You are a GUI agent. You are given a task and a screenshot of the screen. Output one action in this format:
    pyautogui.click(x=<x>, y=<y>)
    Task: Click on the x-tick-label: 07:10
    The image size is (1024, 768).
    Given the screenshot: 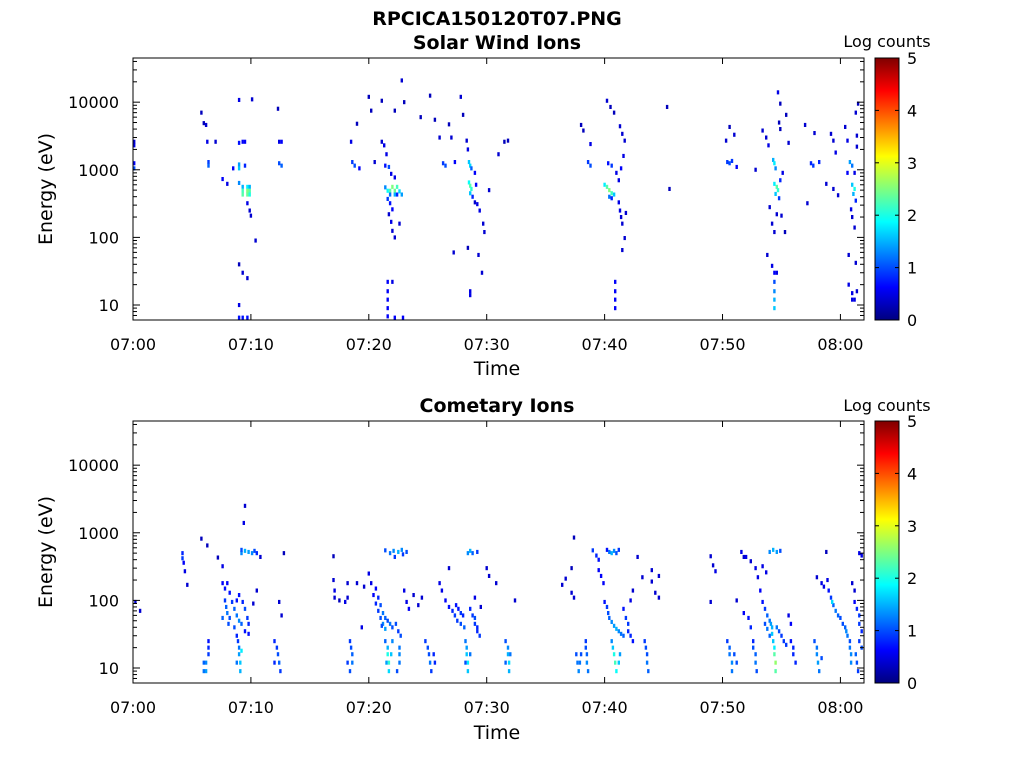 What is the action you would take?
    pyautogui.click(x=251, y=707)
    